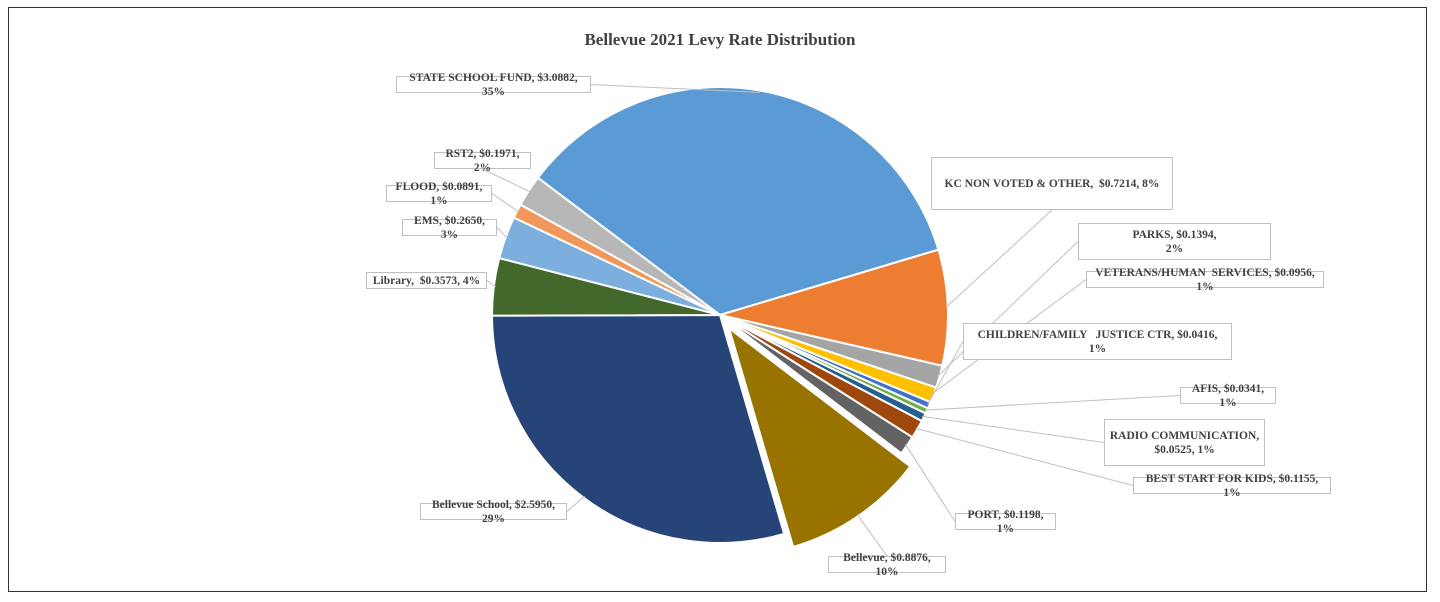  I want to click on data-label: Library, $0.3573, 4%, so click(426, 280).